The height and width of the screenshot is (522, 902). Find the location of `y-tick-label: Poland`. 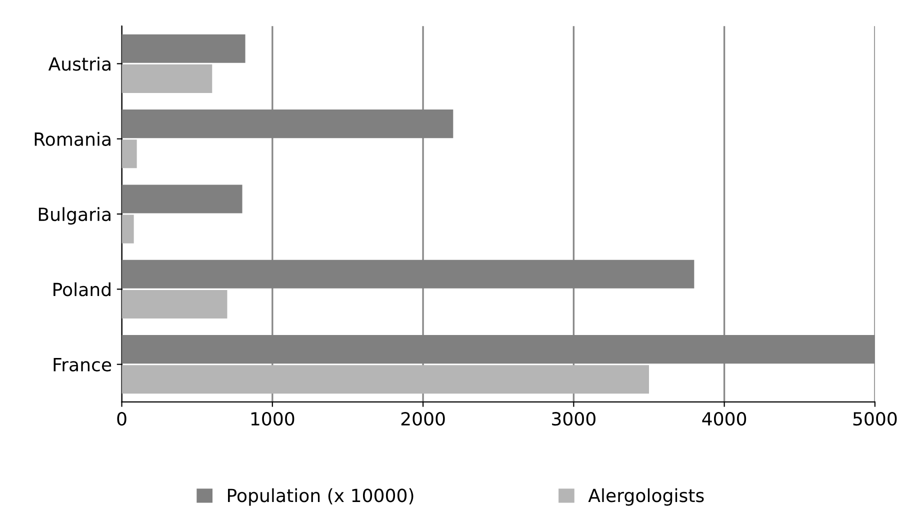

y-tick-label: Poland is located at coordinates (82, 289).